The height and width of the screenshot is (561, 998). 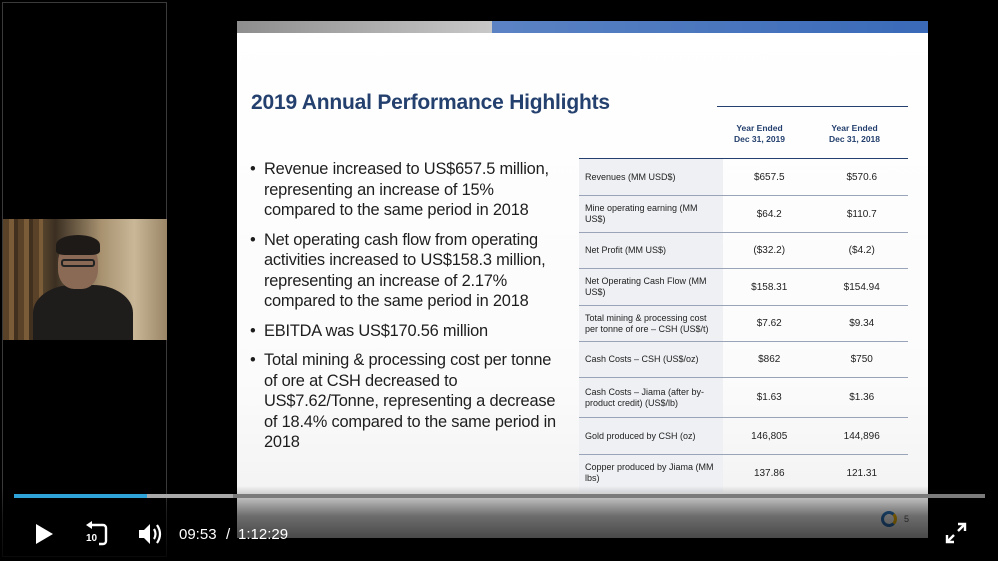 I want to click on value-2019: $1.63, so click(x=769, y=397).